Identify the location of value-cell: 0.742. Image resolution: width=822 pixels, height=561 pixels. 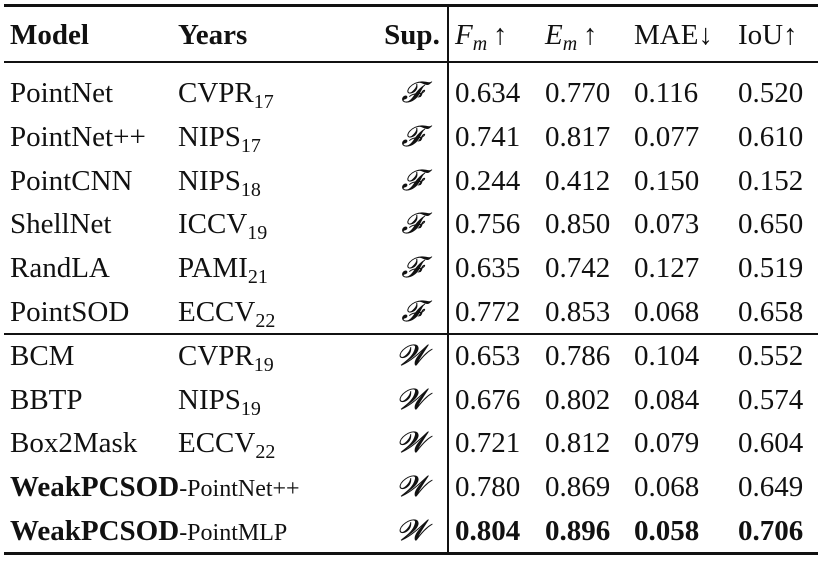
(577, 268).